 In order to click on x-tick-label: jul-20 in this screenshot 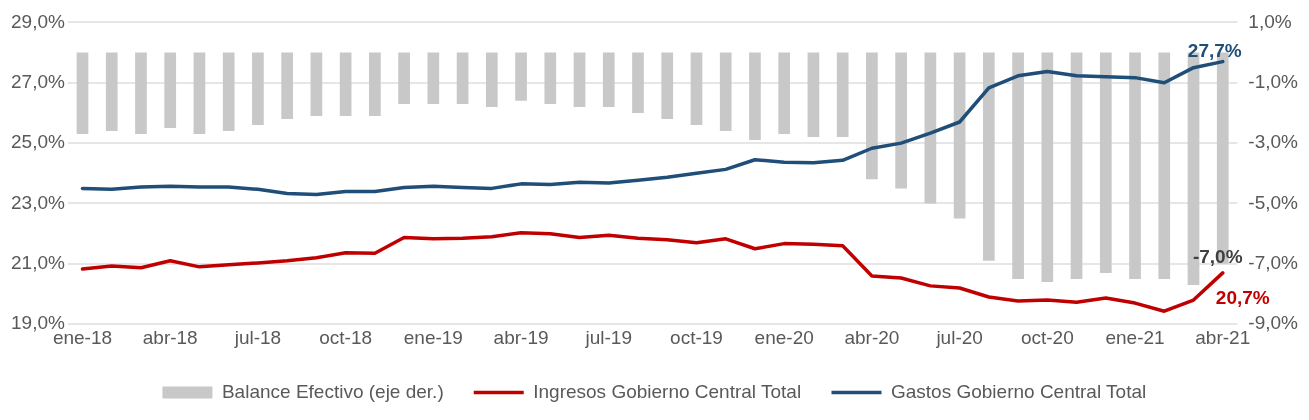, I will do `click(959, 337)`.